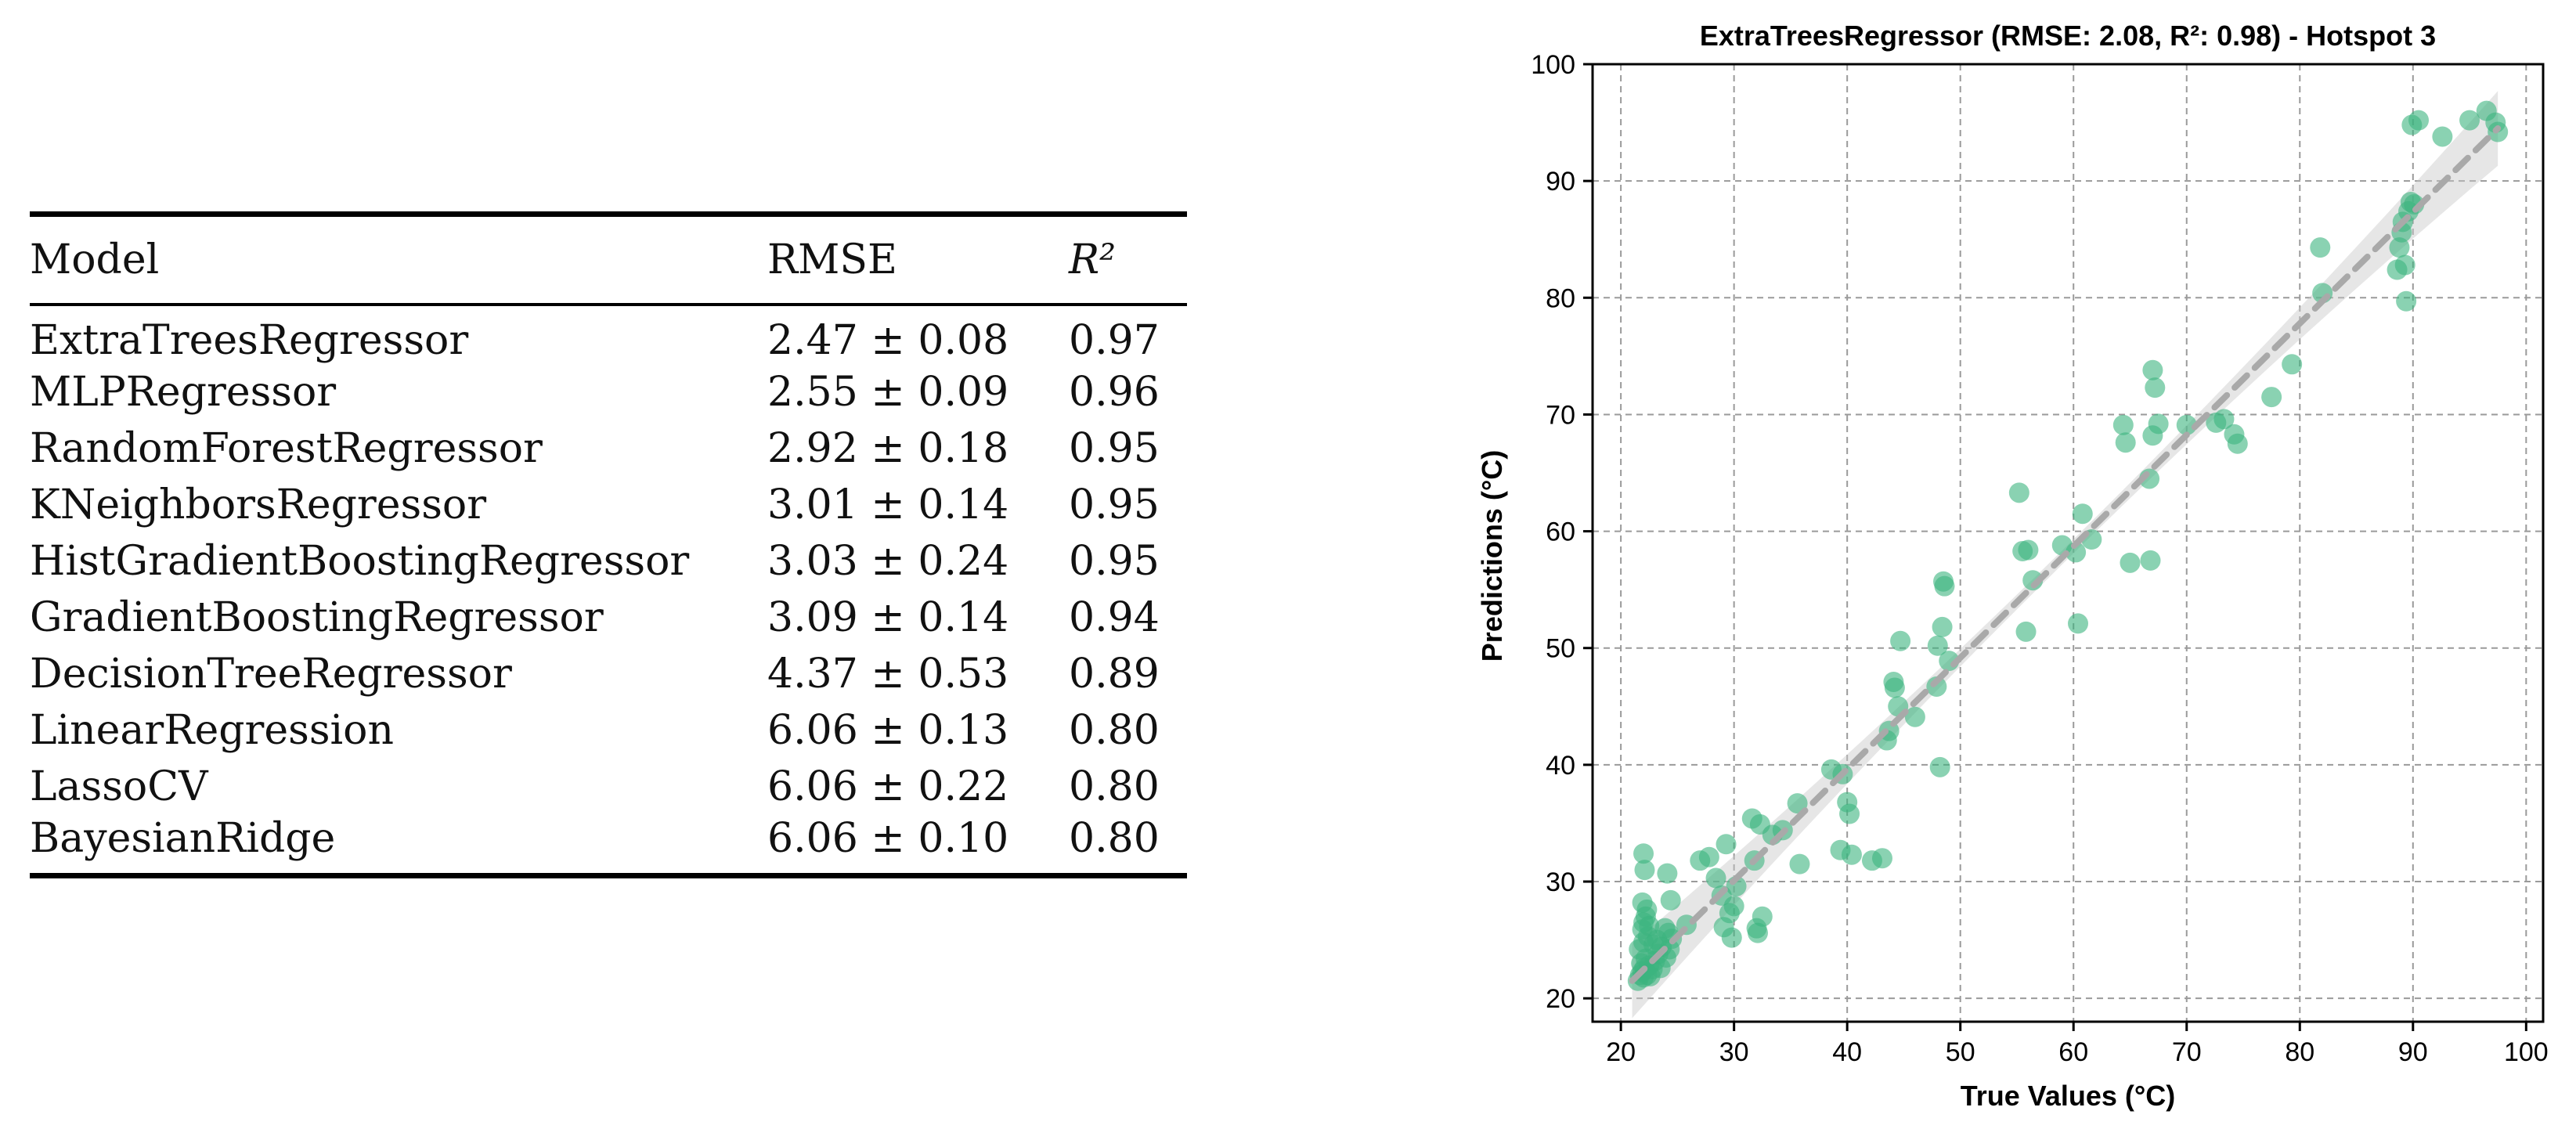 The width and height of the screenshot is (2576, 1136). Describe the element at coordinates (317, 617) in the screenshot. I see `cell-model: GradientBoostingRegressor` at that location.